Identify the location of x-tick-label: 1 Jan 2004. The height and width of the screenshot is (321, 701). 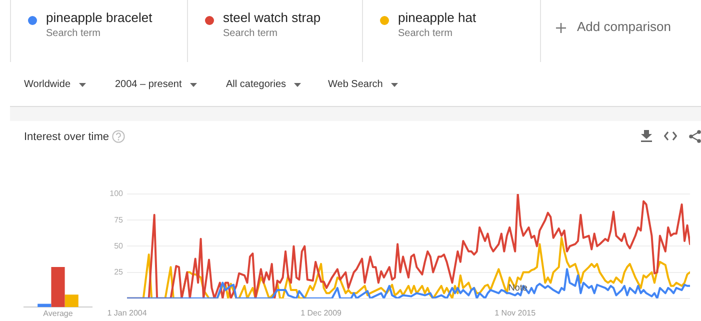
(127, 313).